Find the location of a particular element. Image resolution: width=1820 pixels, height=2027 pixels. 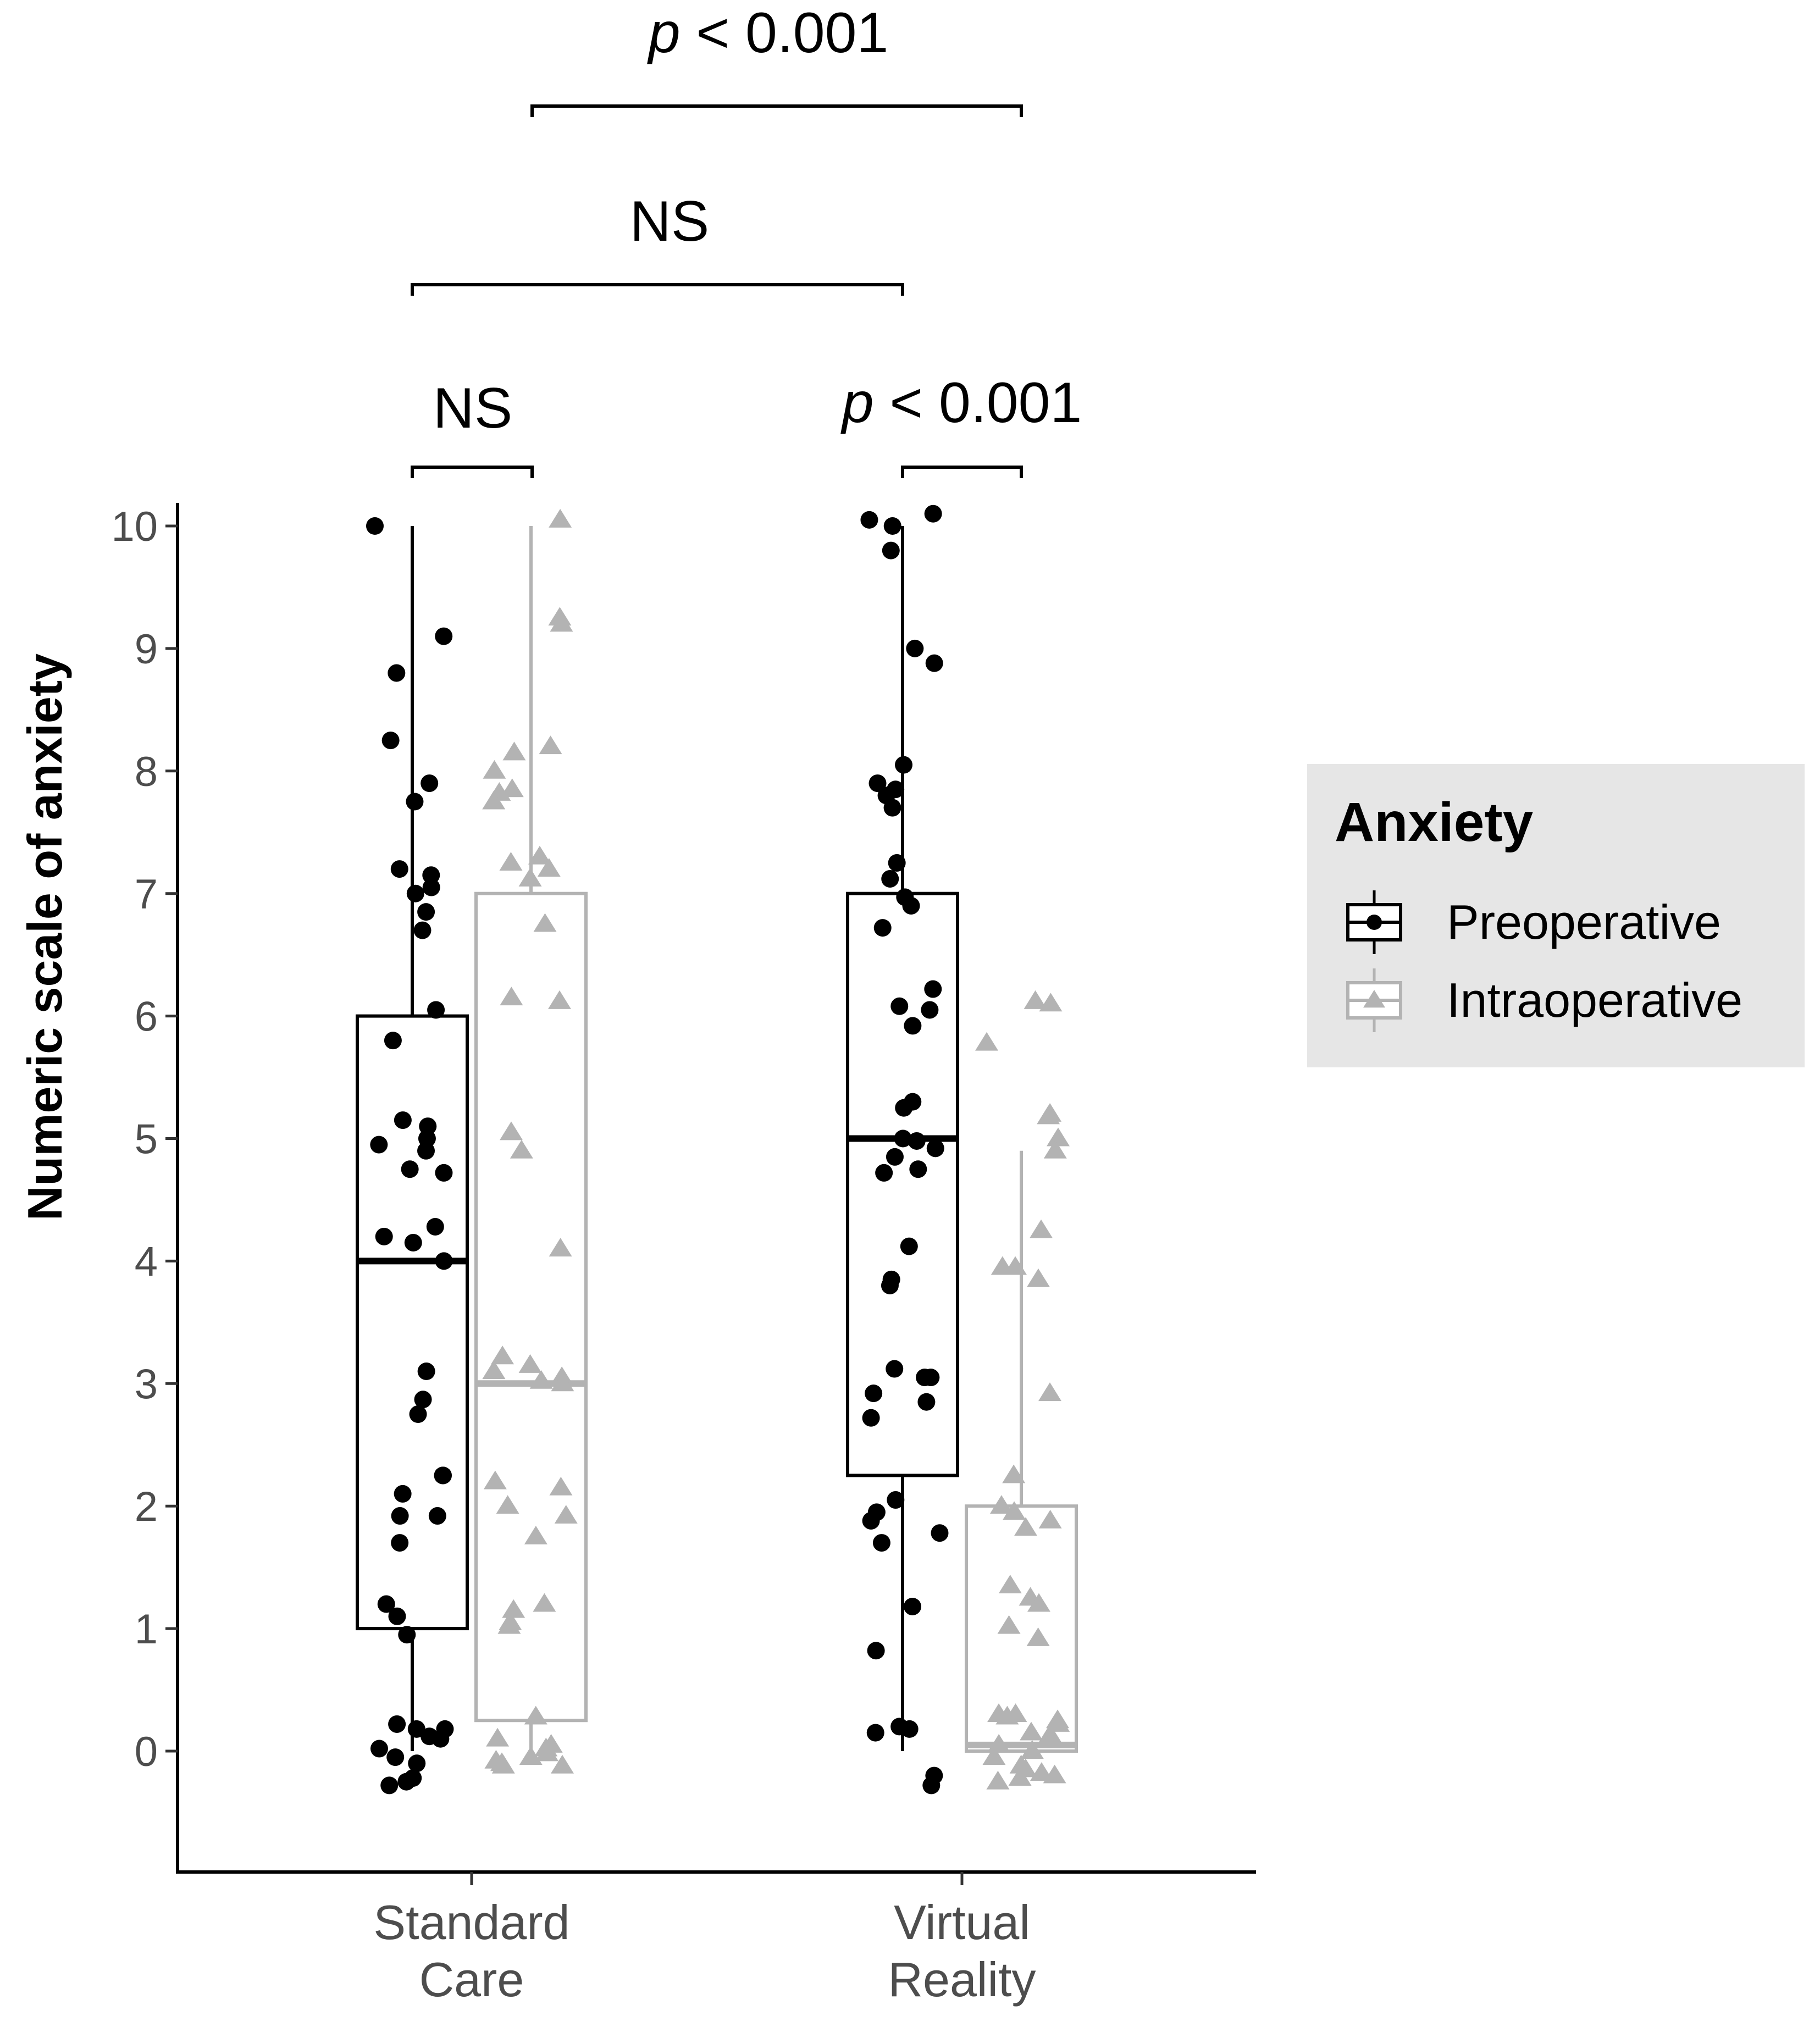

significance-label: NS is located at coordinates (669, 222).